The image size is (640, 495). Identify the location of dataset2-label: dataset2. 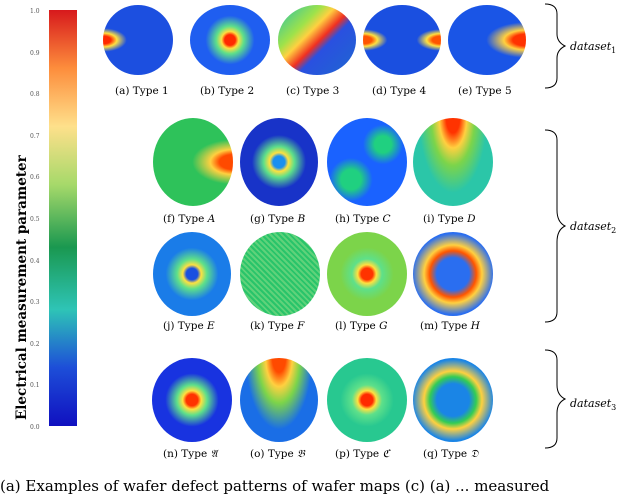
(593, 228).